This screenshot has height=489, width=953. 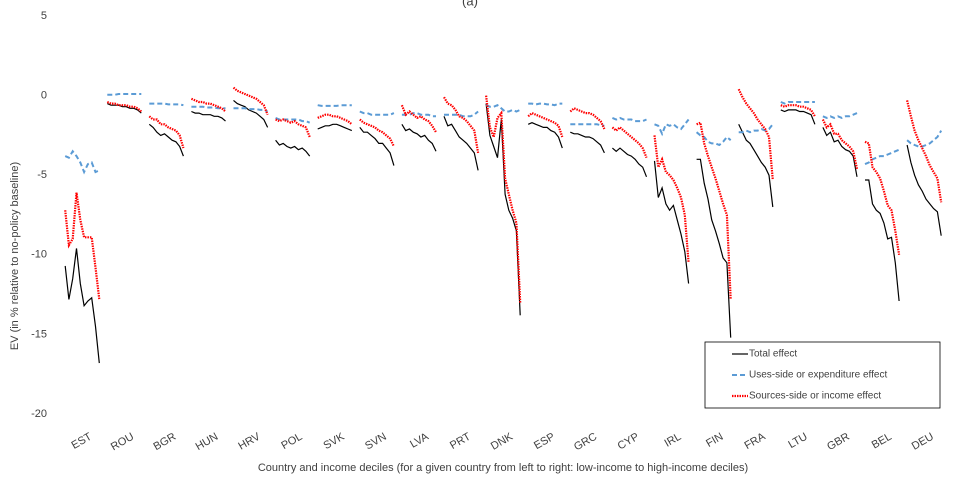 I want to click on legend-label: Uses-side or expenditure effect, so click(x=818, y=375).